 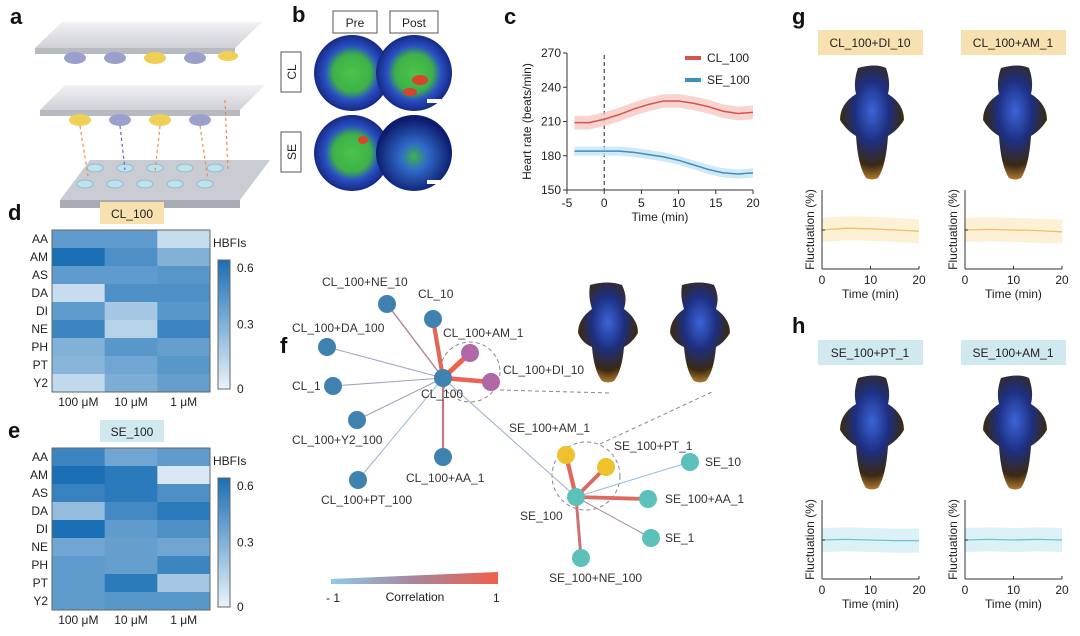 I want to click on row-label: Y2, so click(x=40, y=383).